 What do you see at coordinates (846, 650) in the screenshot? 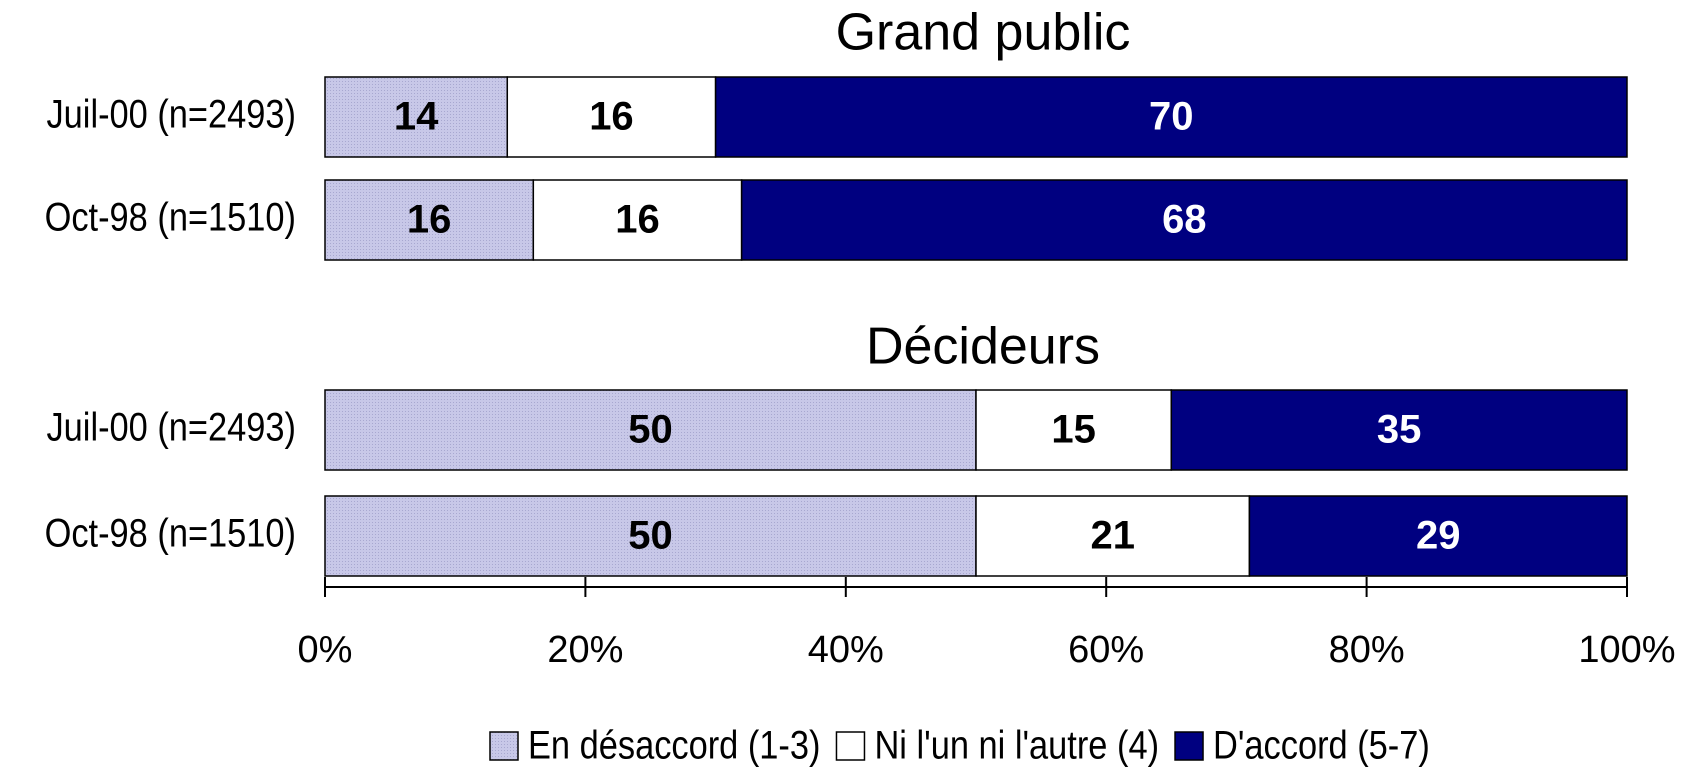
I see `x-tick-label: 40%` at bounding box center [846, 650].